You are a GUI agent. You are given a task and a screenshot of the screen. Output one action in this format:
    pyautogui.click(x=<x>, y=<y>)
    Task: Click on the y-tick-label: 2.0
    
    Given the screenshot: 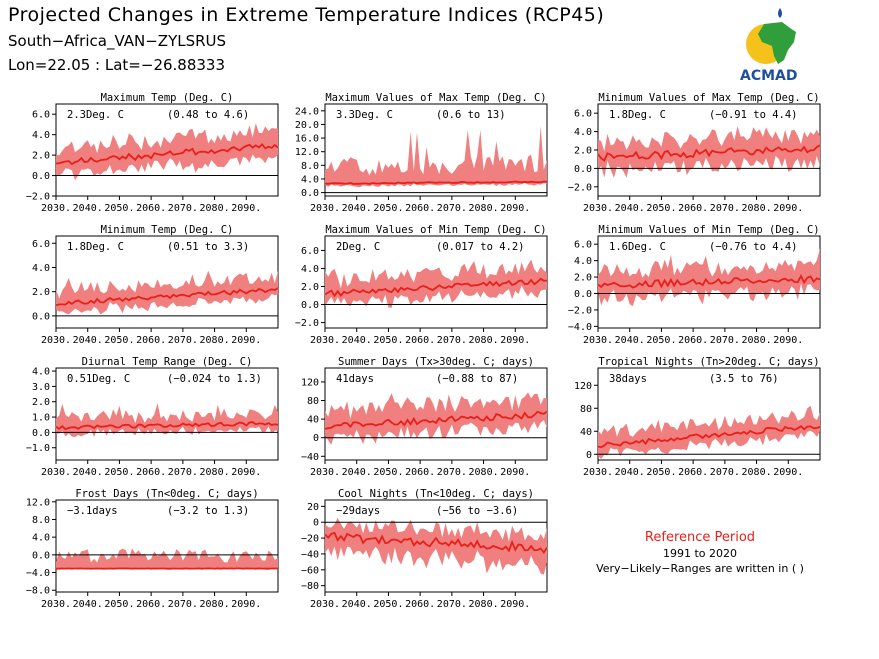 What is the action you would take?
    pyautogui.click(x=41, y=292)
    